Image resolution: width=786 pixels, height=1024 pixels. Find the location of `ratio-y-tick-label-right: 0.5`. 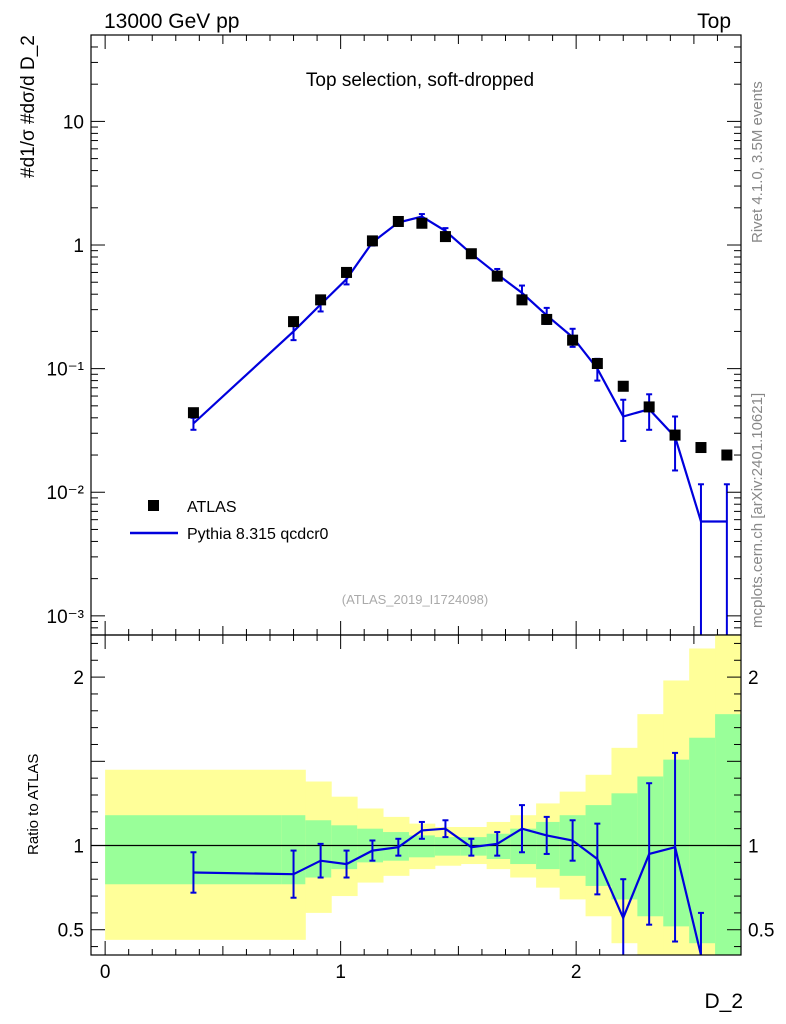

ratio-y-tick-label-right: 0.5 is located at coordinates (761, 931).